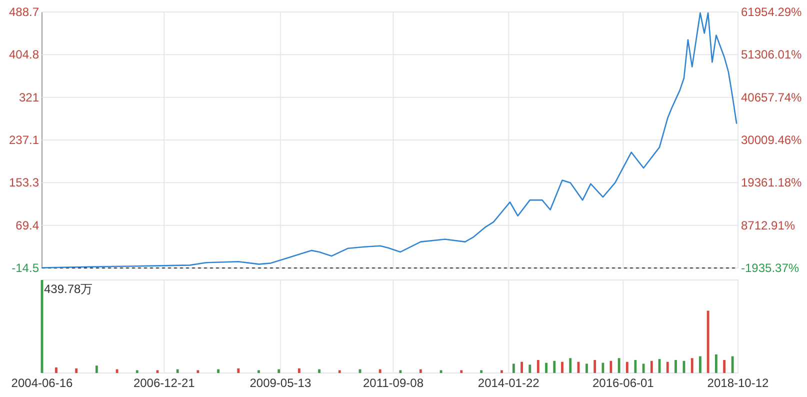 The height and width of the screenshot is (397, 807). What do you see at coordinates (24, 140) in the screenshot?
I see `y-tick-label: 237.1` at bounding box center [24, 140].